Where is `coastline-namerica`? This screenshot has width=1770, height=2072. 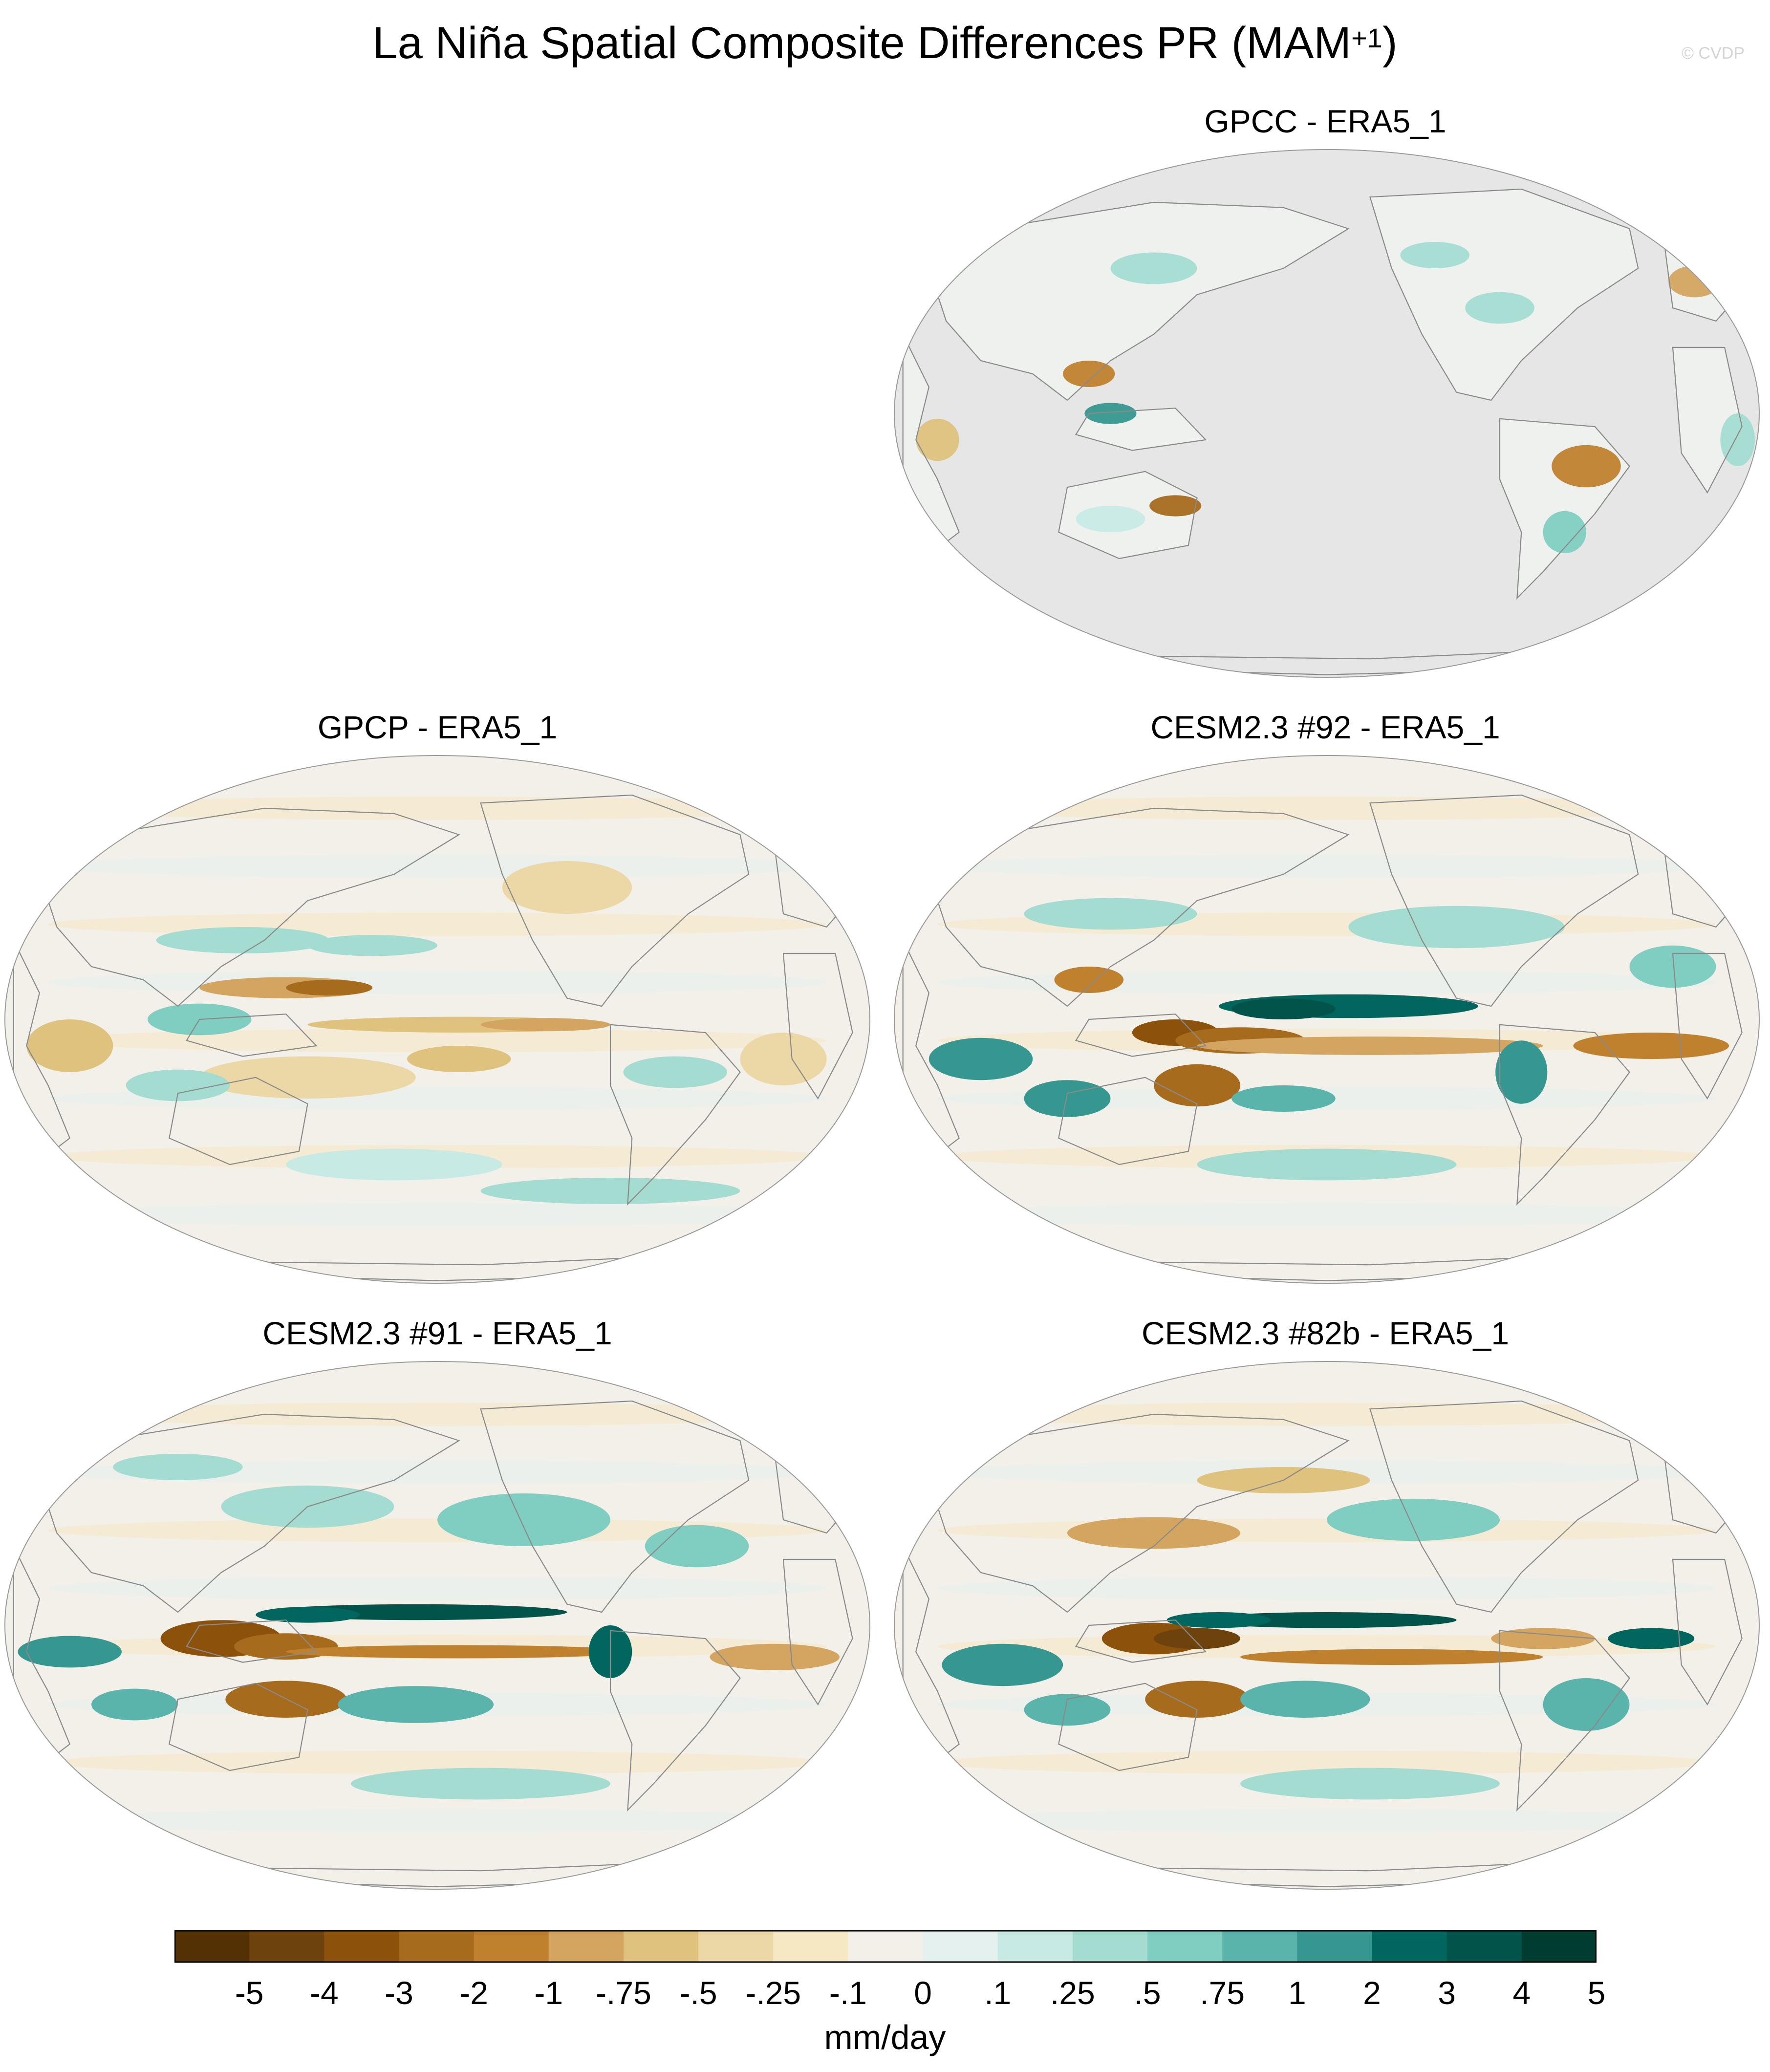
coastline-namerica is located at coordinates (1504, 1506).